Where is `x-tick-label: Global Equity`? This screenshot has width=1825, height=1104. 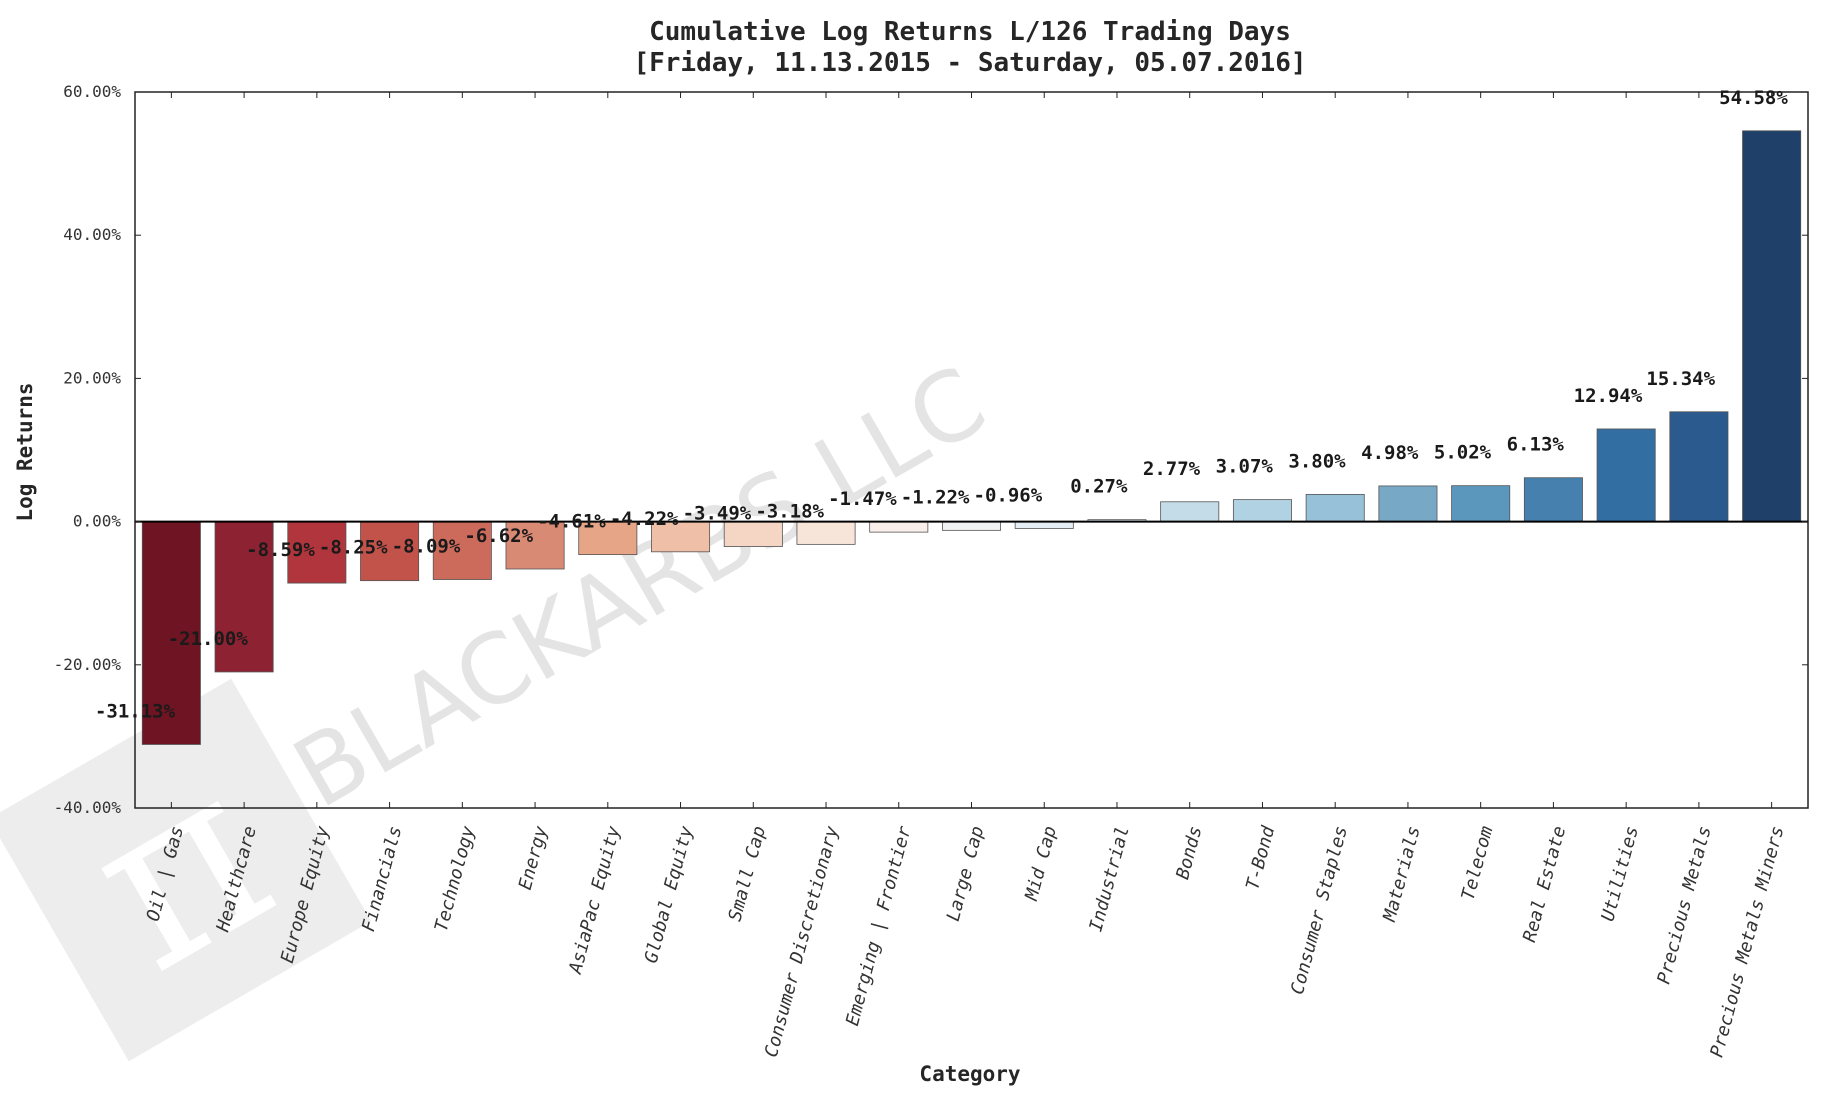
x-tick-label: Global Equity is located at coordinates (669, 895).